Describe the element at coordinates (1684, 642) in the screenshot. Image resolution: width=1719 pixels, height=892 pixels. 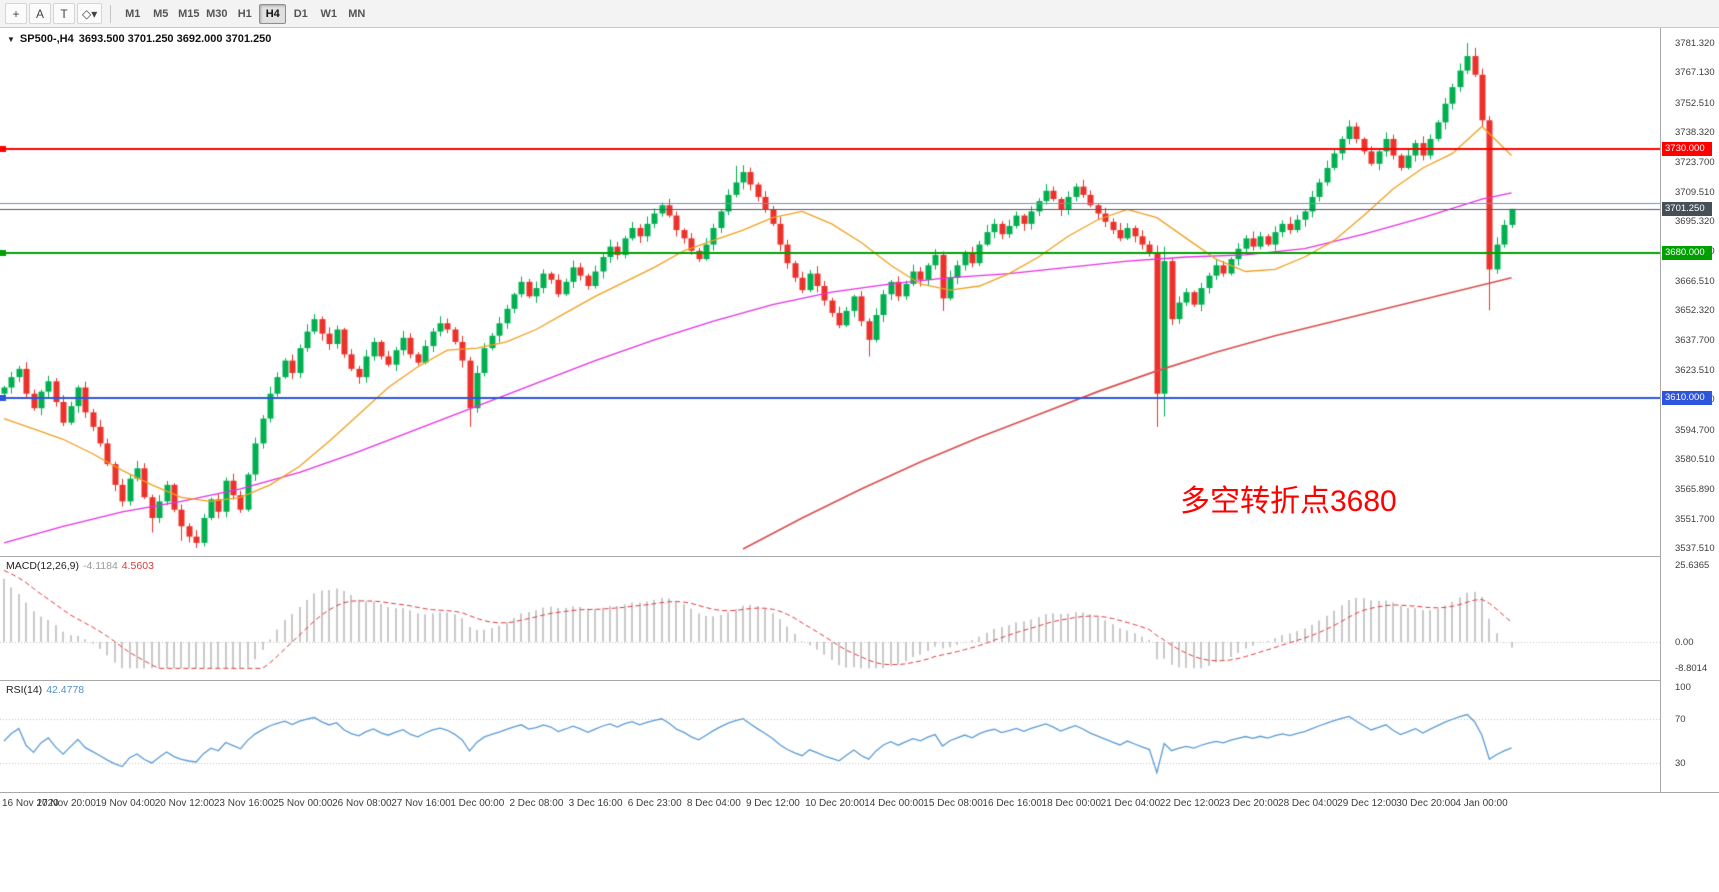
I see `macd-axis-label: 0.00` at that location.